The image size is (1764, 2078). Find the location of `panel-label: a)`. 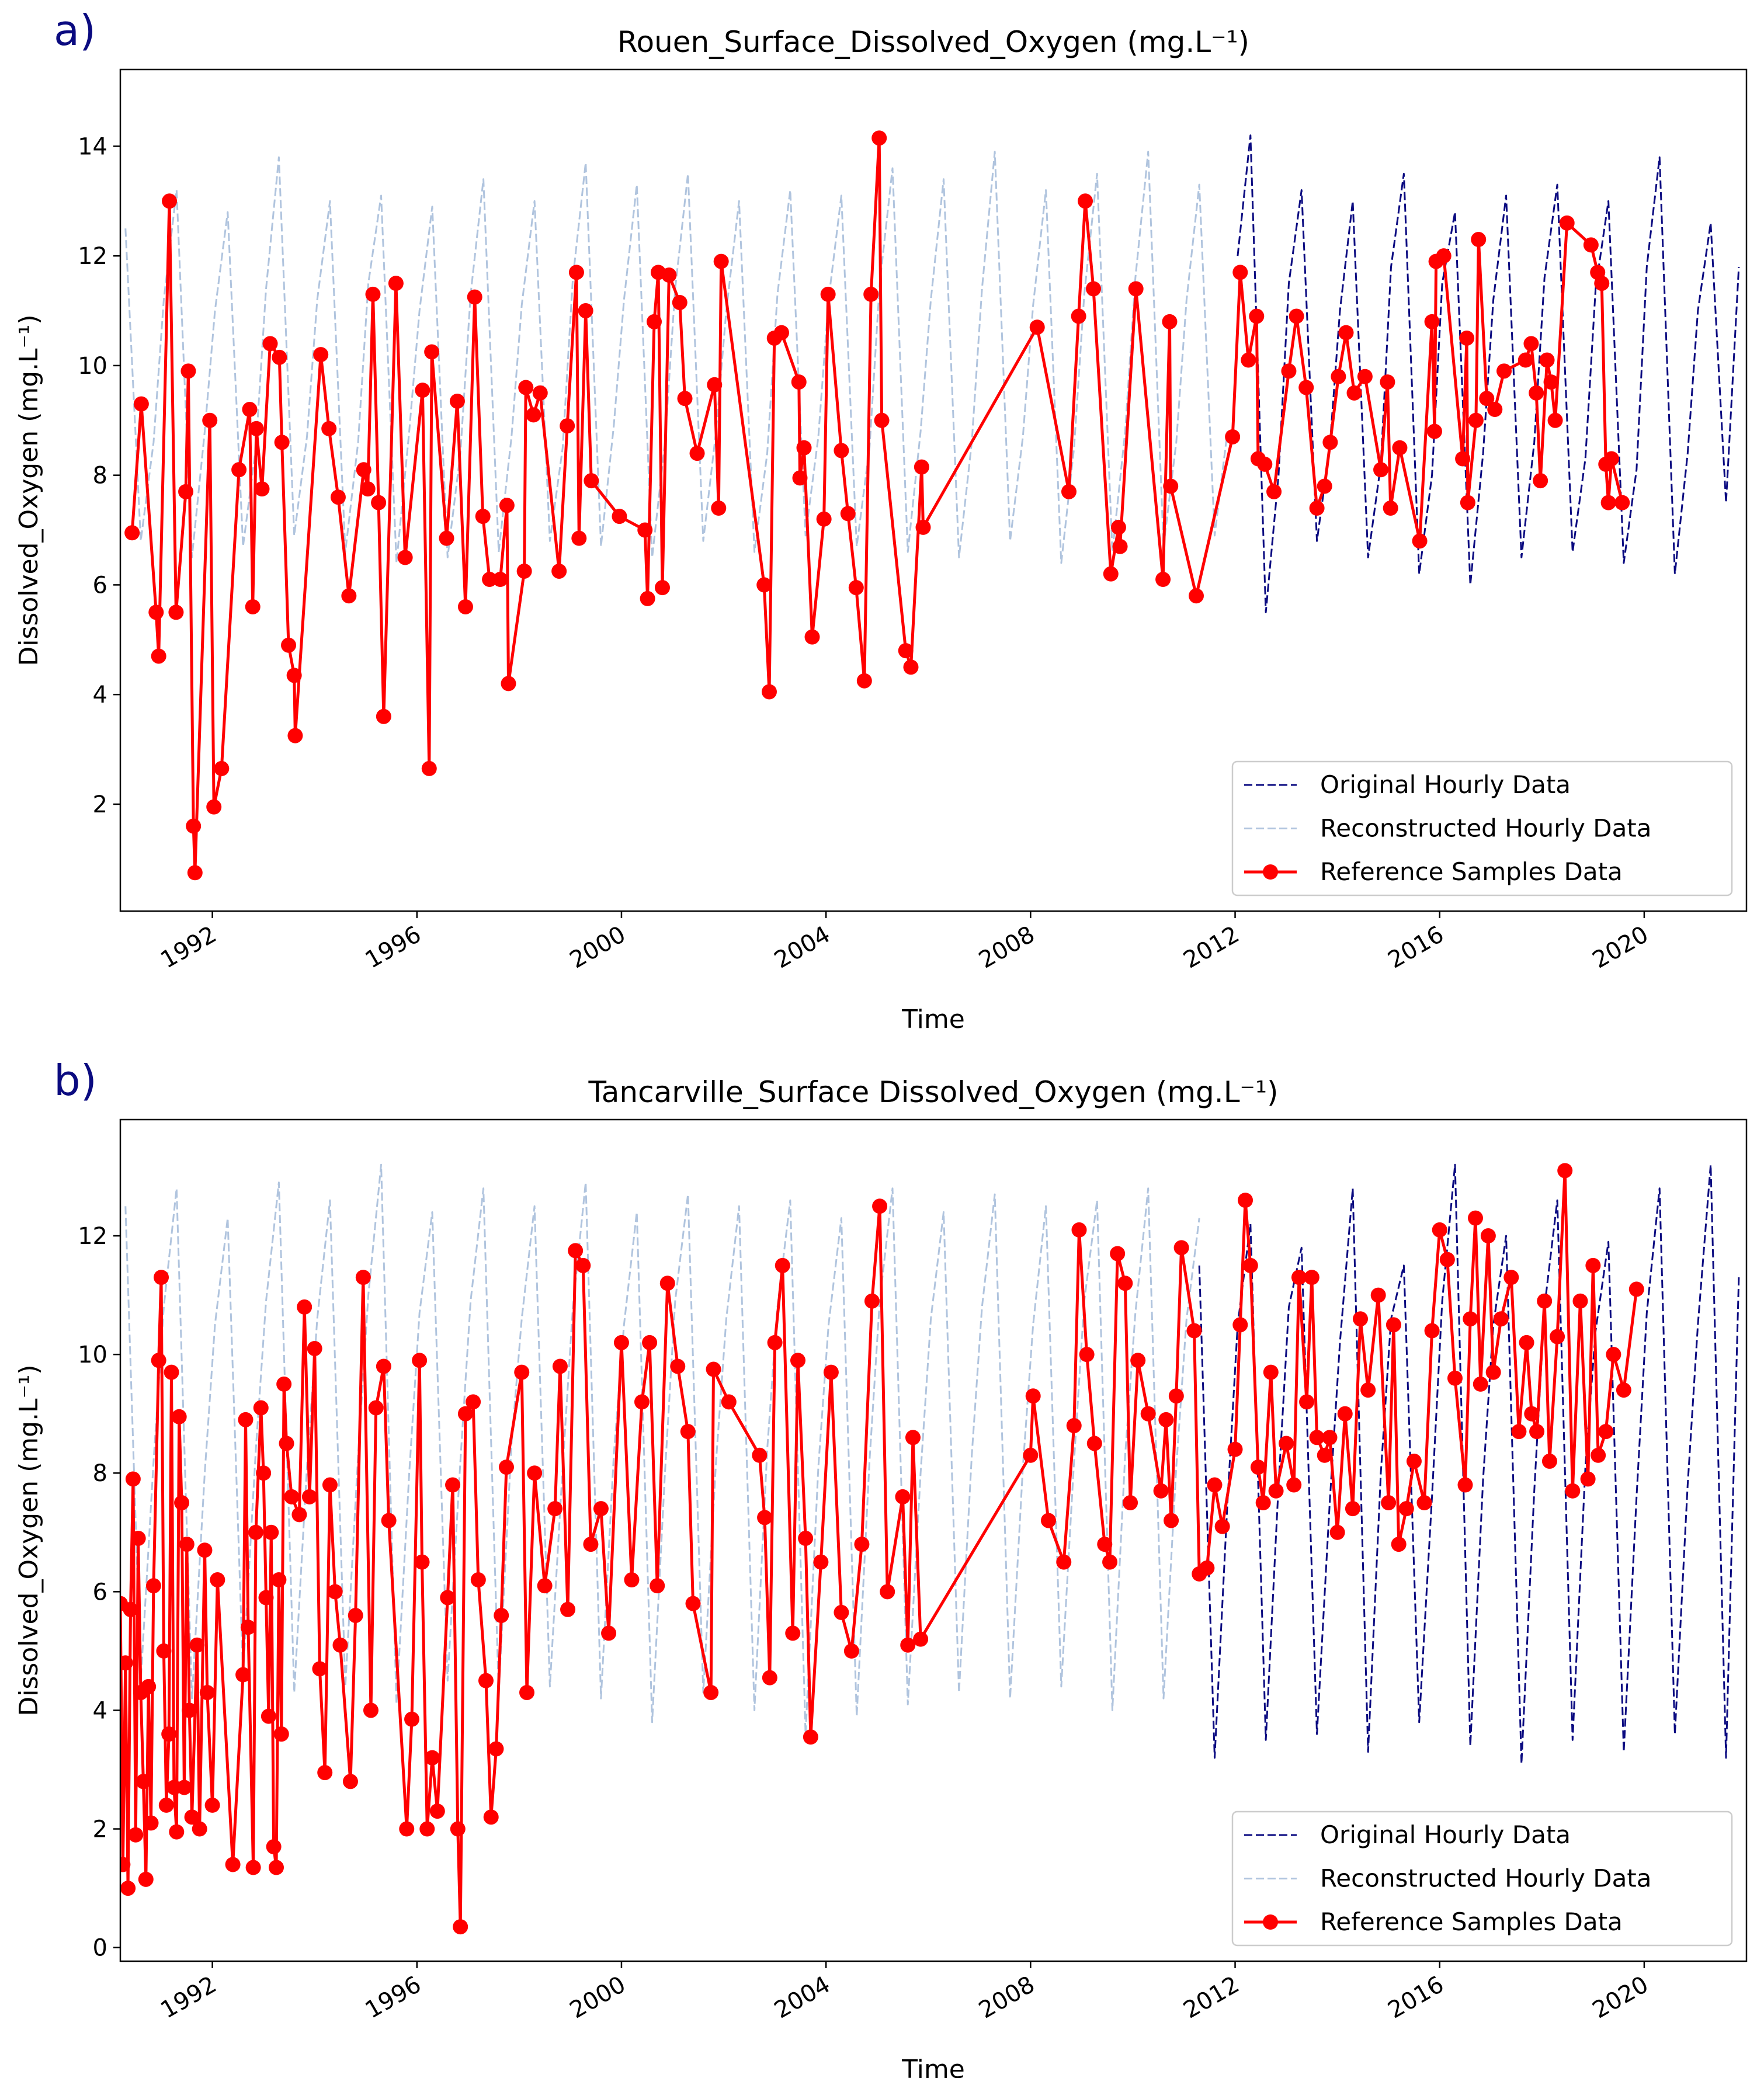

panel-label: a) is located at coordinates (75, 30).